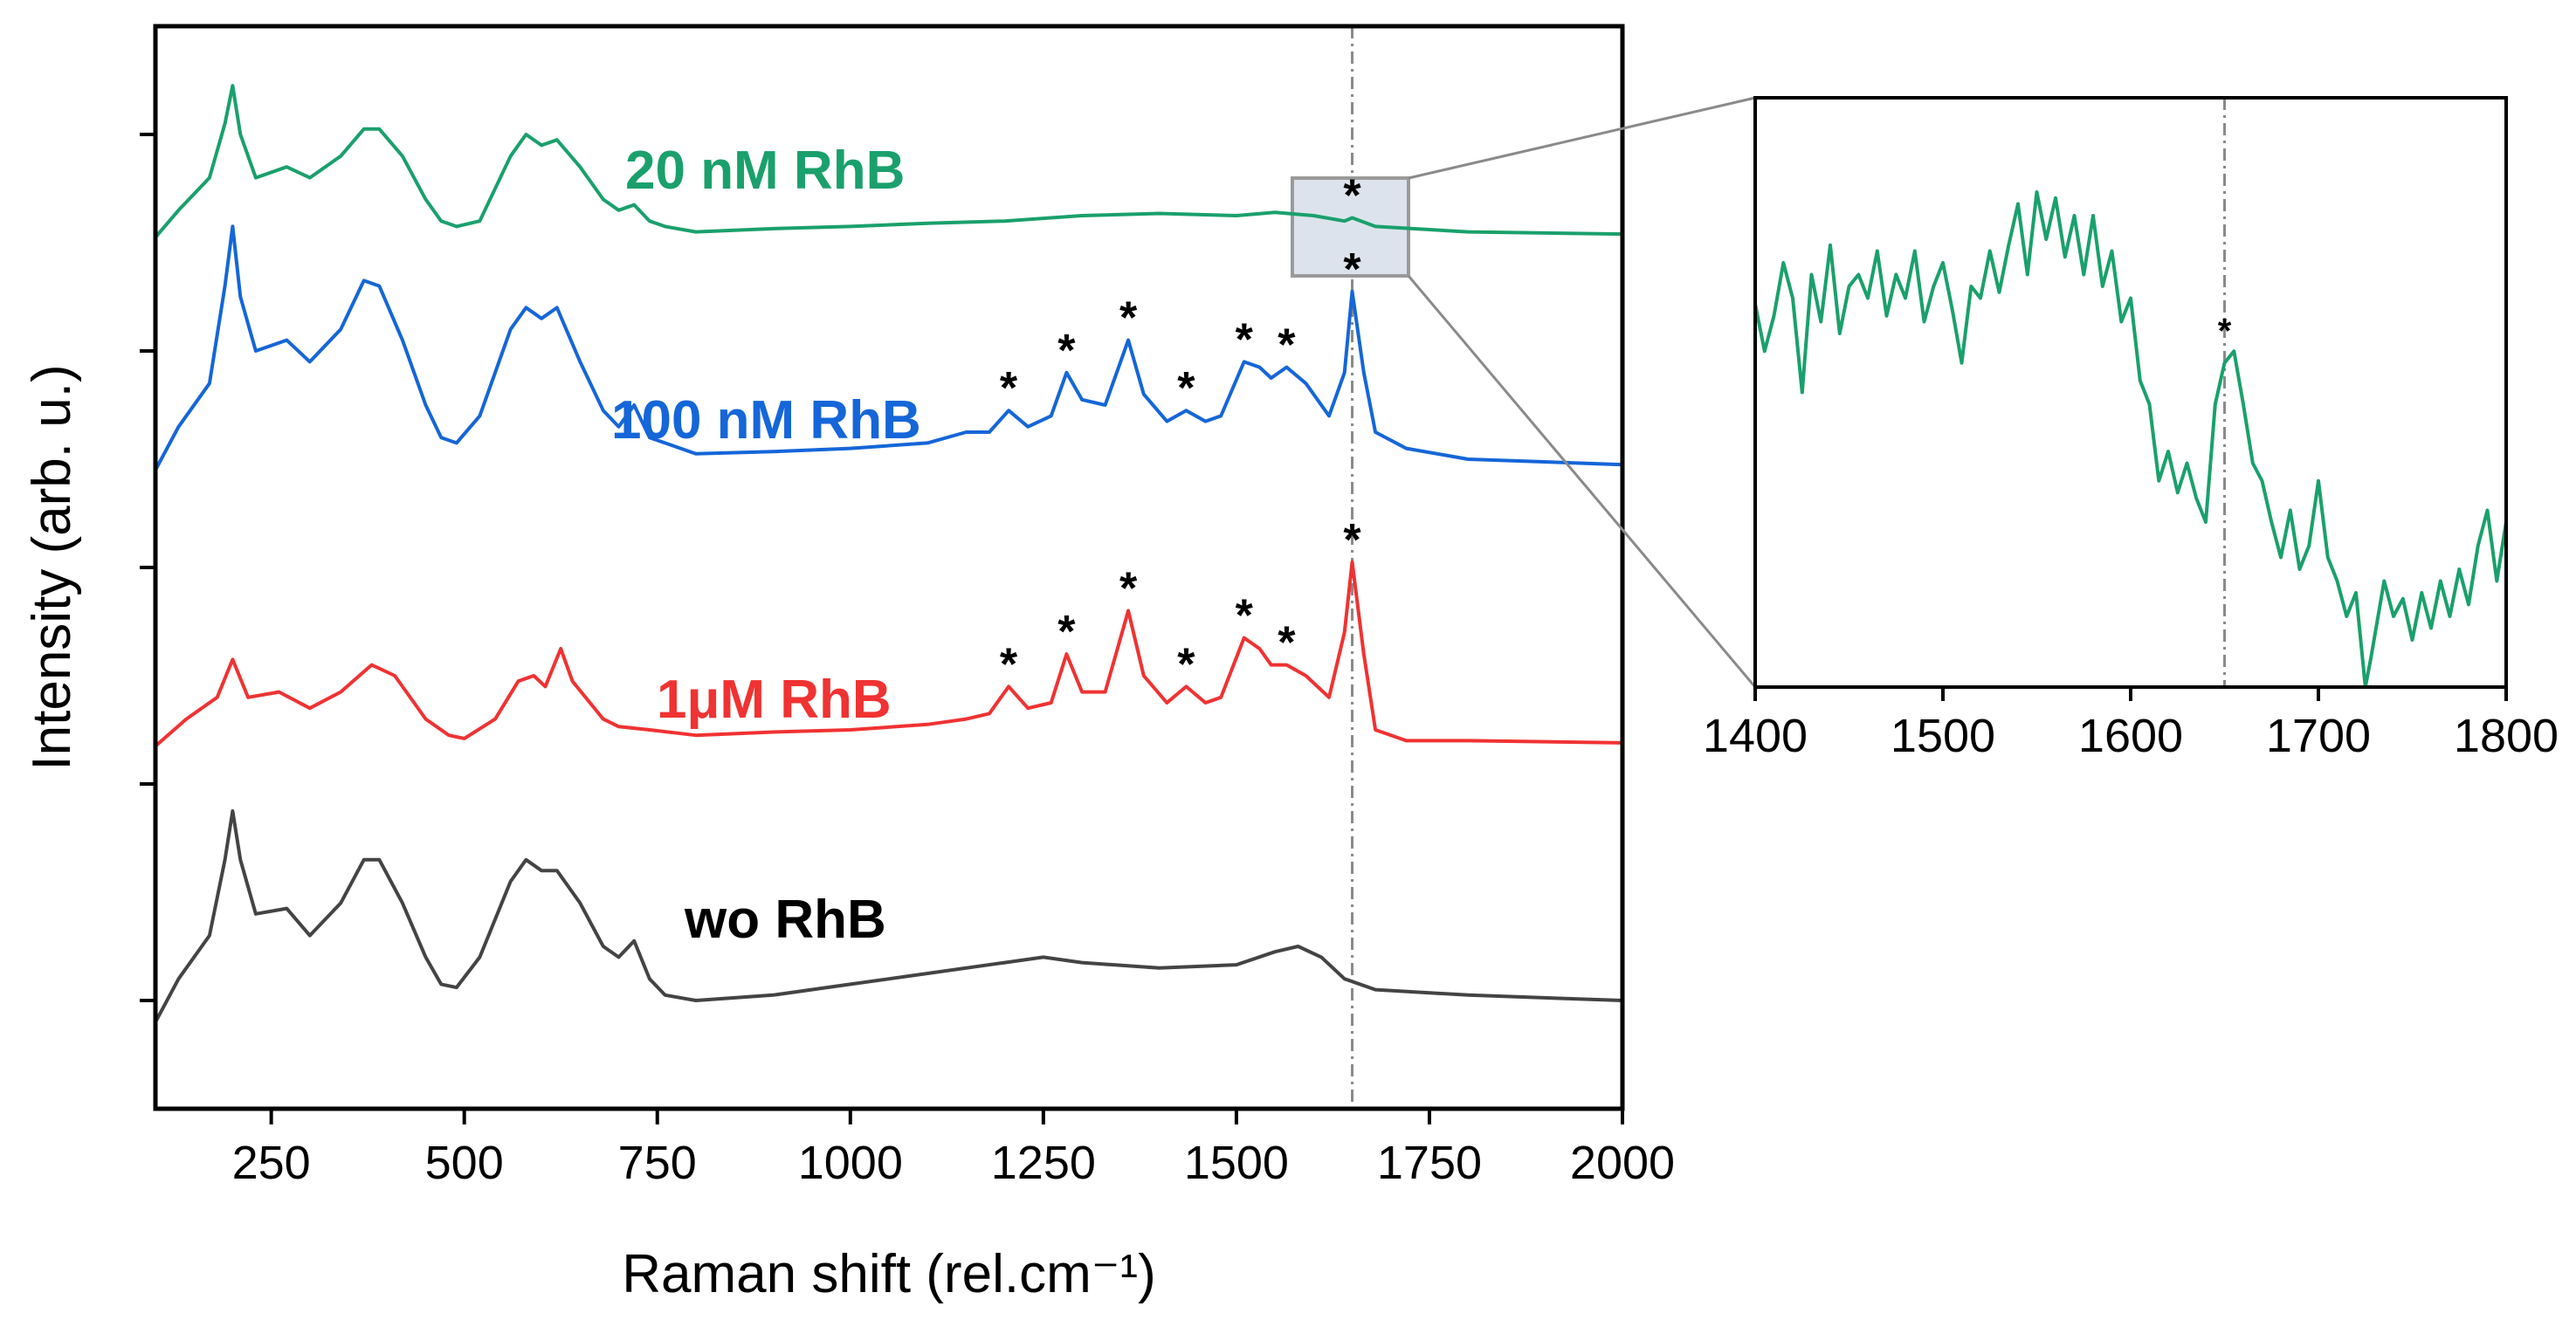 The height and width of the screenshot is (1327, 2576). What do you see at coordinates (765, 171) in the screenshot?
I see `series-label-20nm: 20 nM RhB` at bounding box center [765, 171].